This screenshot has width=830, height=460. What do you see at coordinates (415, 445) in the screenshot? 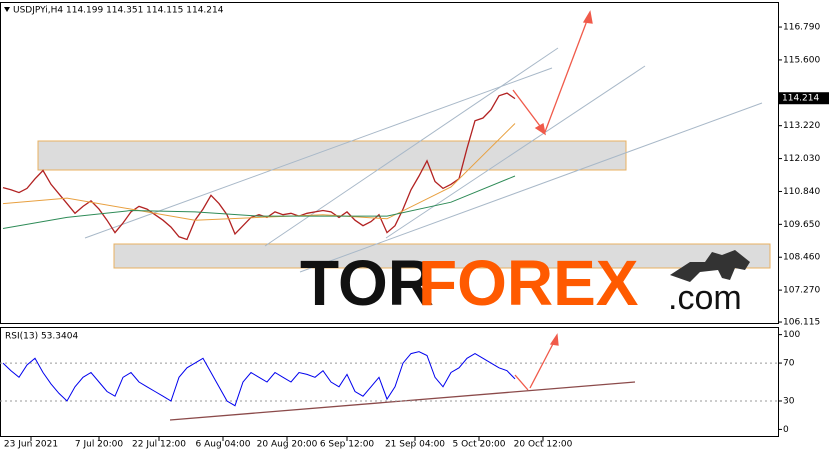
I see `x-tick-label: 21 Sep 04:00` at bounding box center [415, 445].